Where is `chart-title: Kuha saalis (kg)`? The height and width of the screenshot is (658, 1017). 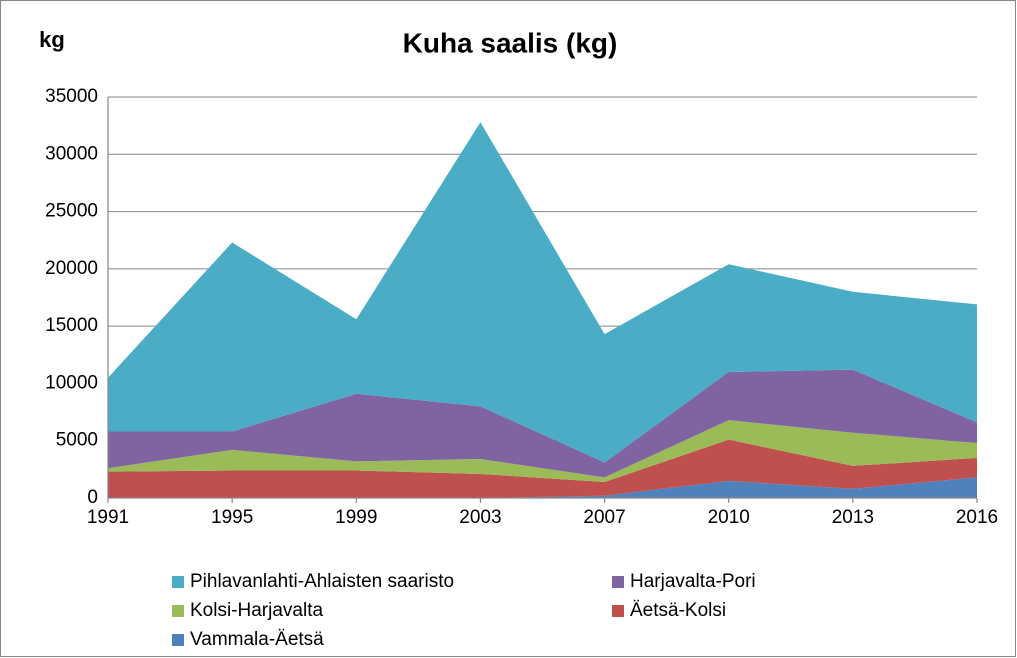 chart-title: Kuha saalis (kg) is located at coordinates (510, 42).